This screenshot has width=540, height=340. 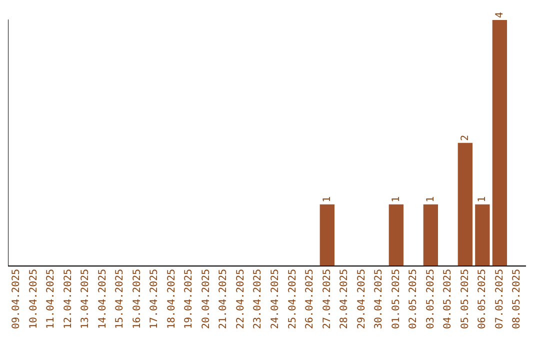 I want to click on x-tick-label: 29.04.2025, so click(x=362, y=299).